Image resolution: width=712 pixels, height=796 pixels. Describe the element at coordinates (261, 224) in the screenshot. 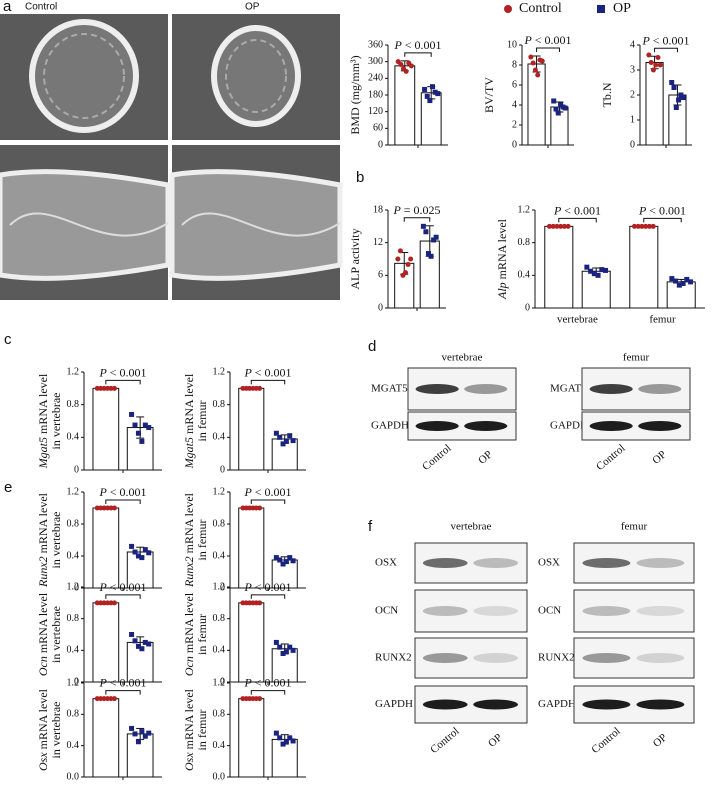

I see `ct-trabecular` at that location.